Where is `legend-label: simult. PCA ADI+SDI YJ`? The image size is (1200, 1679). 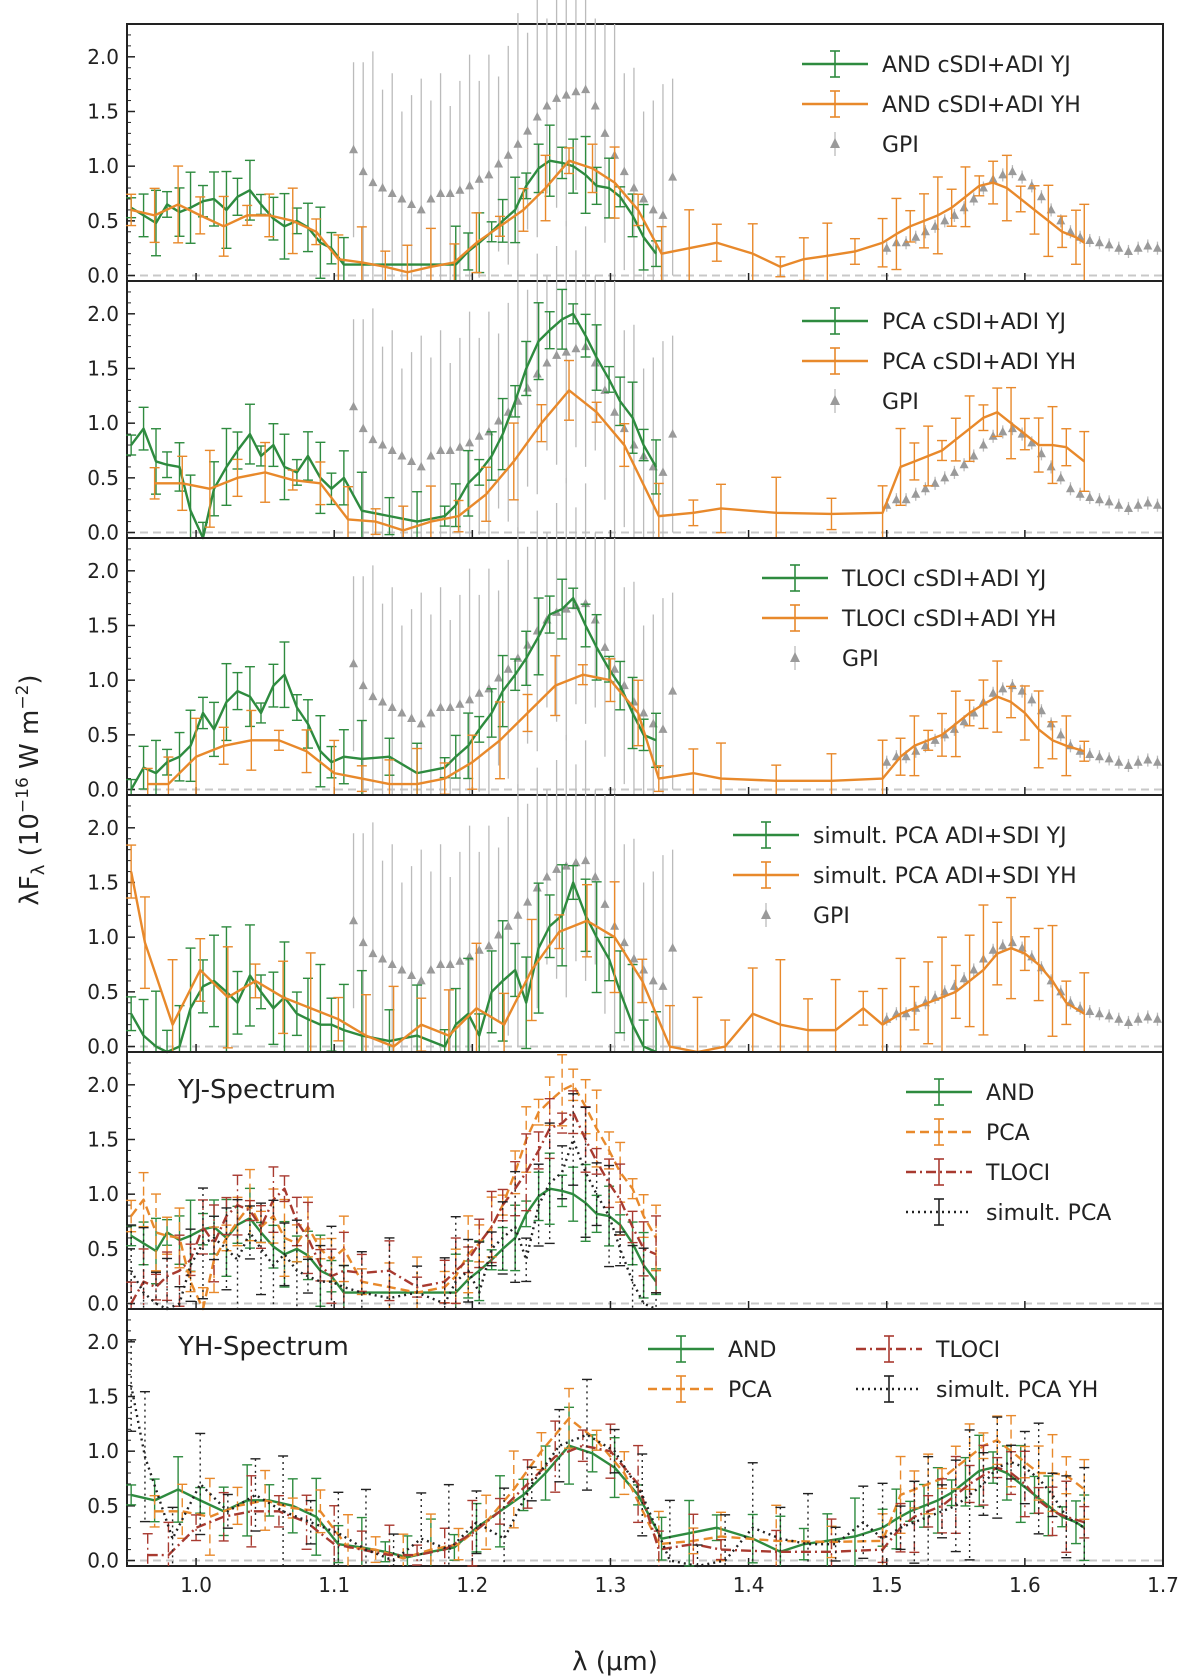 legend-label: simult. PCA ADI+SDI YJ is located at coordinates (940, 836).